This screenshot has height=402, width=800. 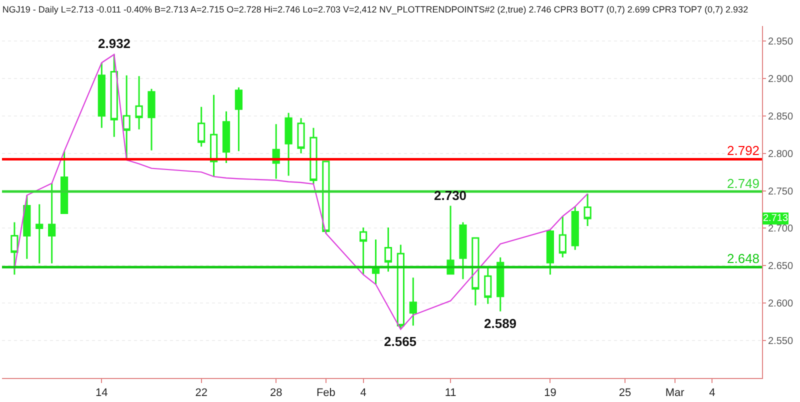 I want to click on annotation: 2.730, so click(x=450, y=195).